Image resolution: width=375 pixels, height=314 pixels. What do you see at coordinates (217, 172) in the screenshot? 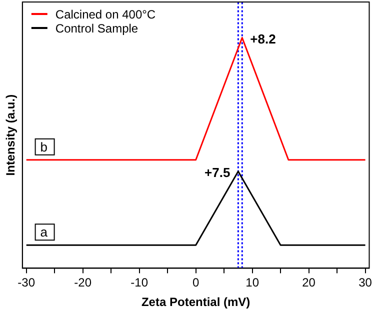
I see `annotation: +7.5` at bounding box center [217, 172].